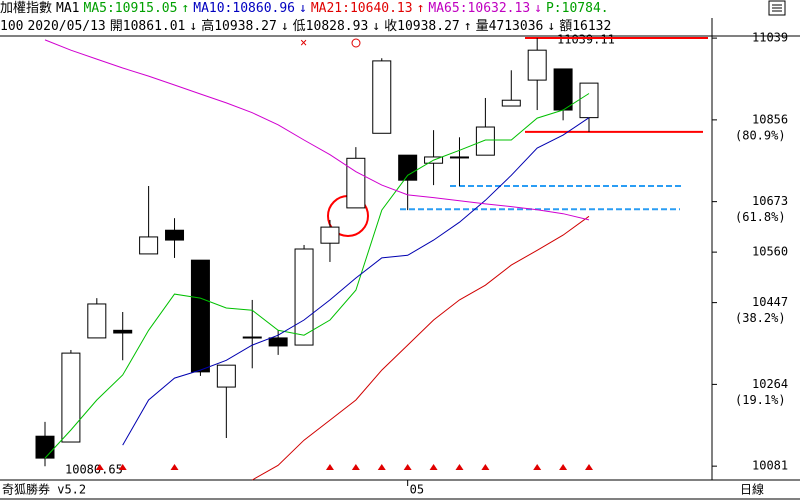 The height and width of the screenshot is (500, 800). What do you see at coordinates (68, 8) in the screenshot?
I see `header-item: MA1` at bounding box center [68, 8].